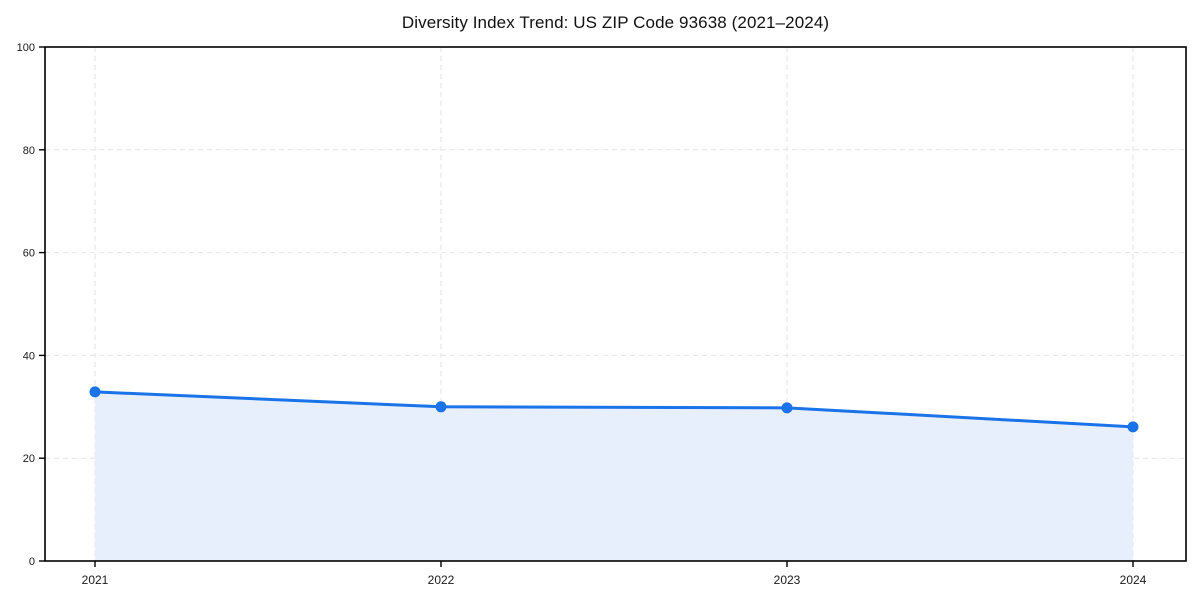 The width and height of the screenshot is (1200, 600). Describe the element at coordinates (441, 407) in the screenshot. I see `data-point-2022` at that location.